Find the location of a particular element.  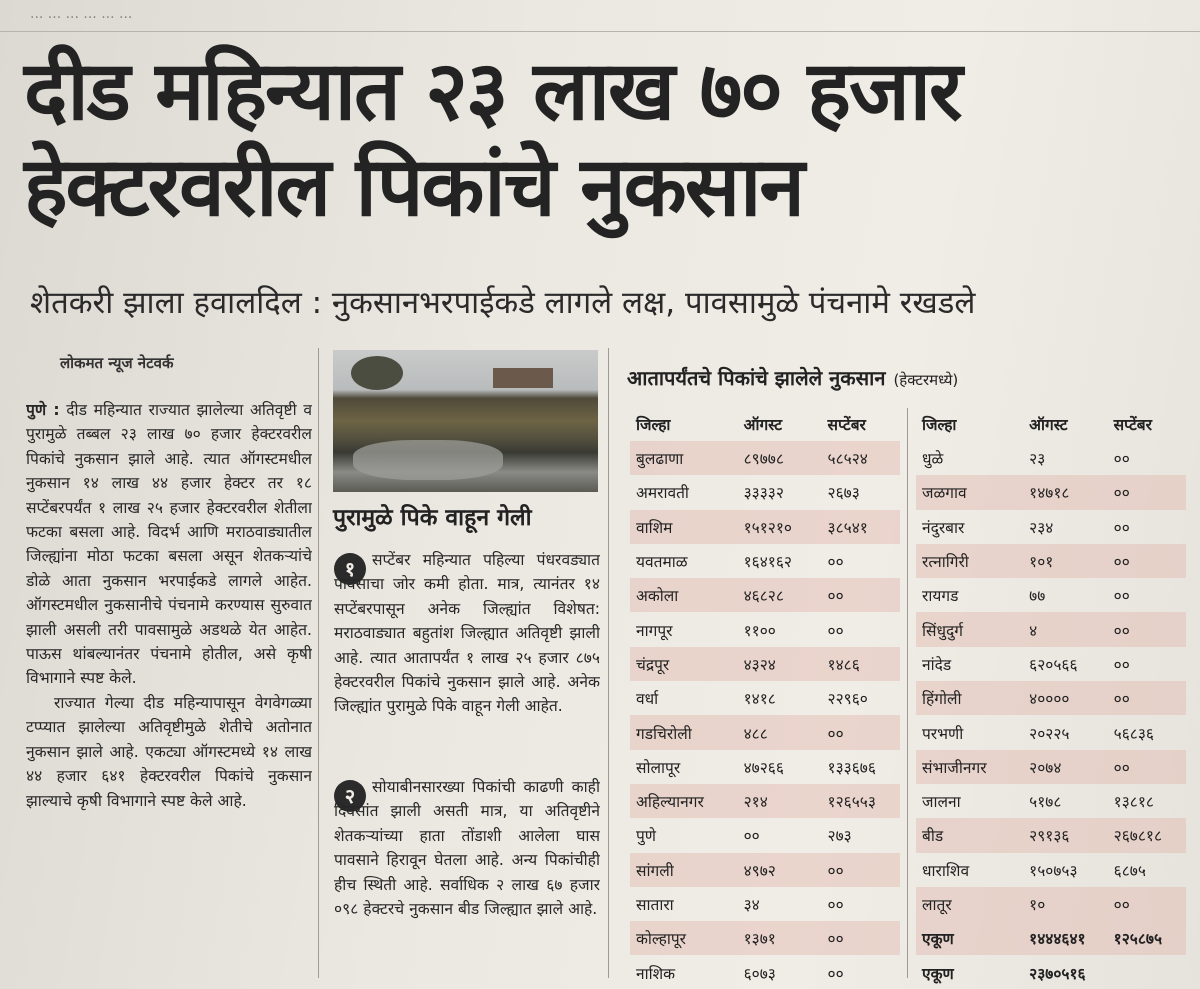

district-cell: बीड is located at coordinates (970, 835).